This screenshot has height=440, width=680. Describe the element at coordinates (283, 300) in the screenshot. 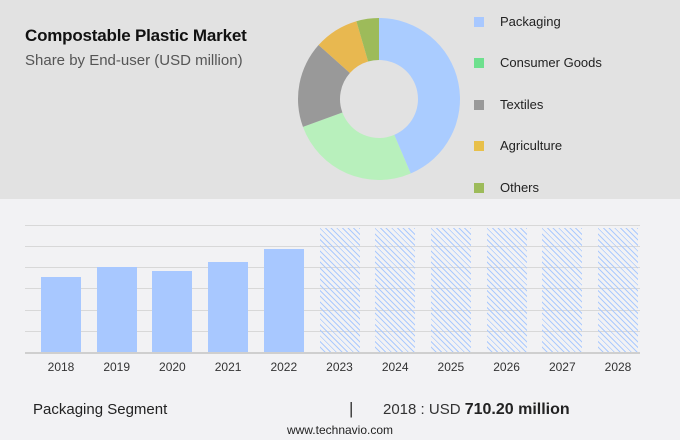

I see `bar-2022` at that location.